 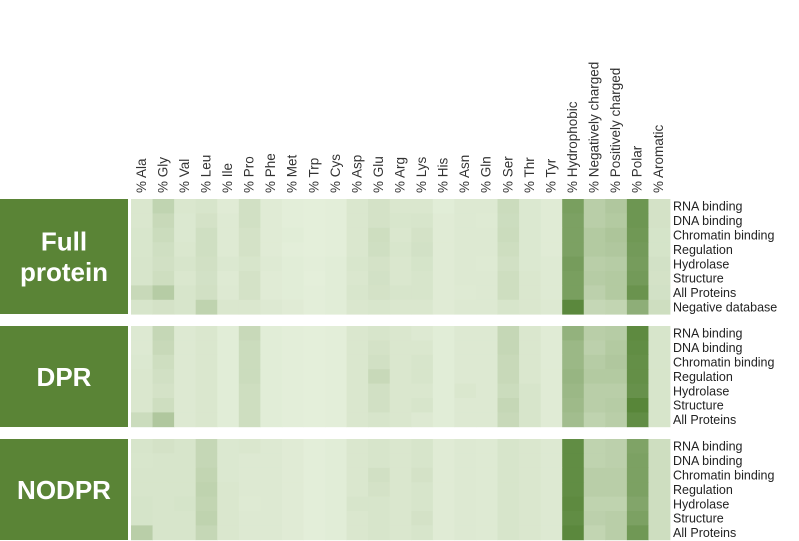 I want to click on column-label: % Trp, so click(x=313, y=175).